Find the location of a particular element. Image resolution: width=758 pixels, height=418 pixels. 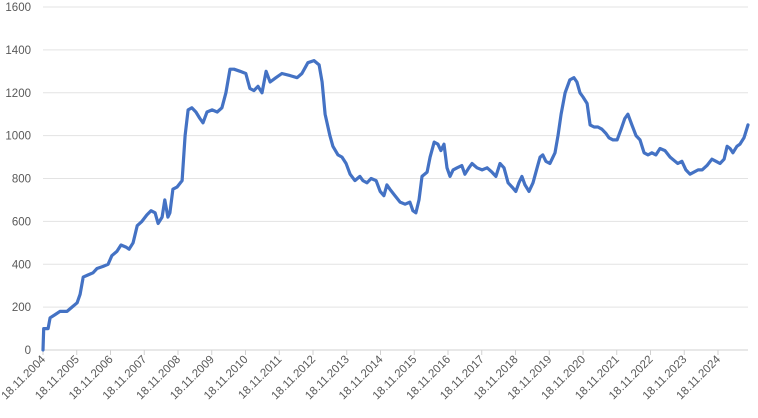

y-axis: 0 200 400 600 800 1000 1200 1400 1600 is located at coordinates (18, 179).